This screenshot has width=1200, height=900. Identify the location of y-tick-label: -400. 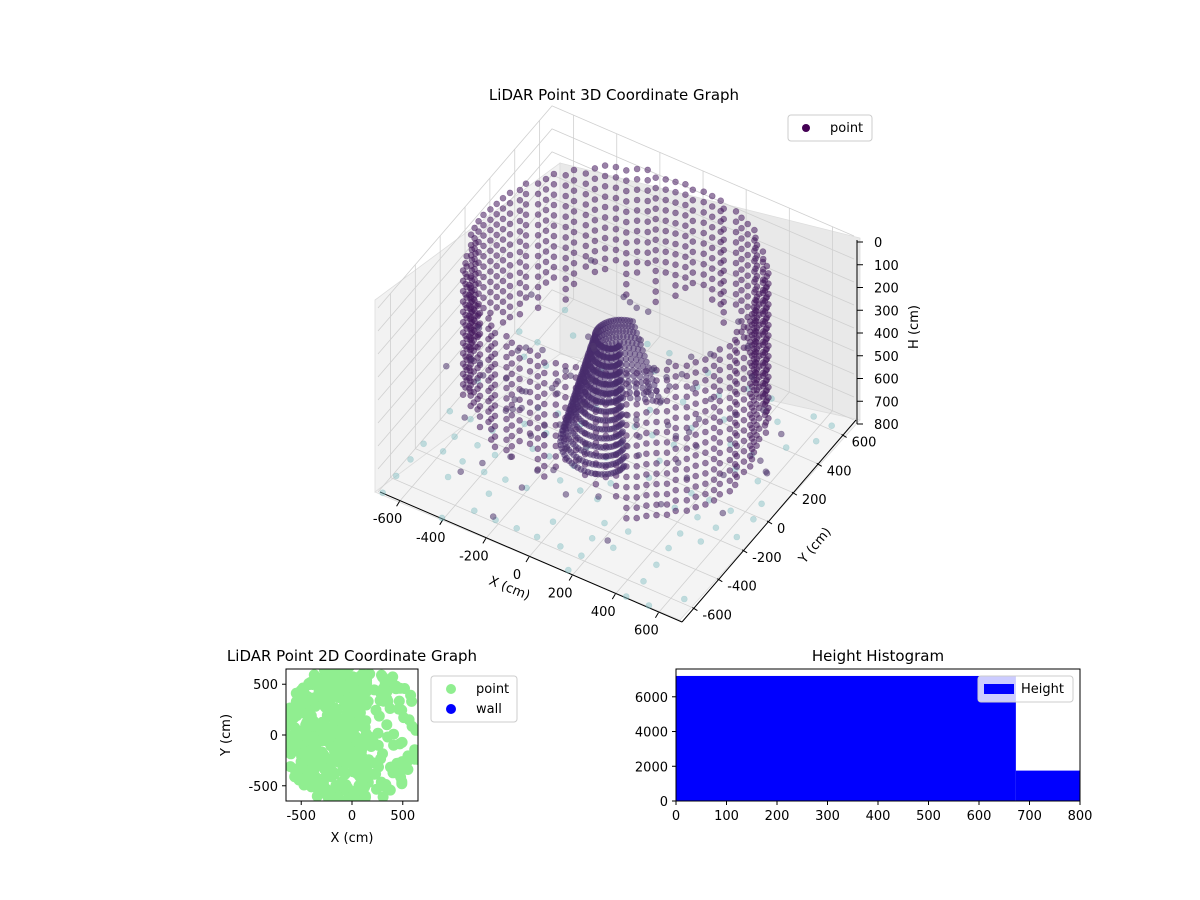
(742, 587).